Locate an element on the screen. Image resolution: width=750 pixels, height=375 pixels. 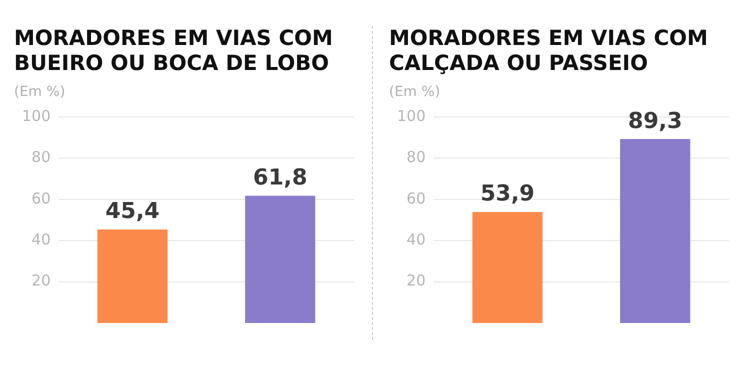
chart-title: MORADORES EM VIAS COM CALÇADA OU PASSEIO is located at coordinates (549, 51).